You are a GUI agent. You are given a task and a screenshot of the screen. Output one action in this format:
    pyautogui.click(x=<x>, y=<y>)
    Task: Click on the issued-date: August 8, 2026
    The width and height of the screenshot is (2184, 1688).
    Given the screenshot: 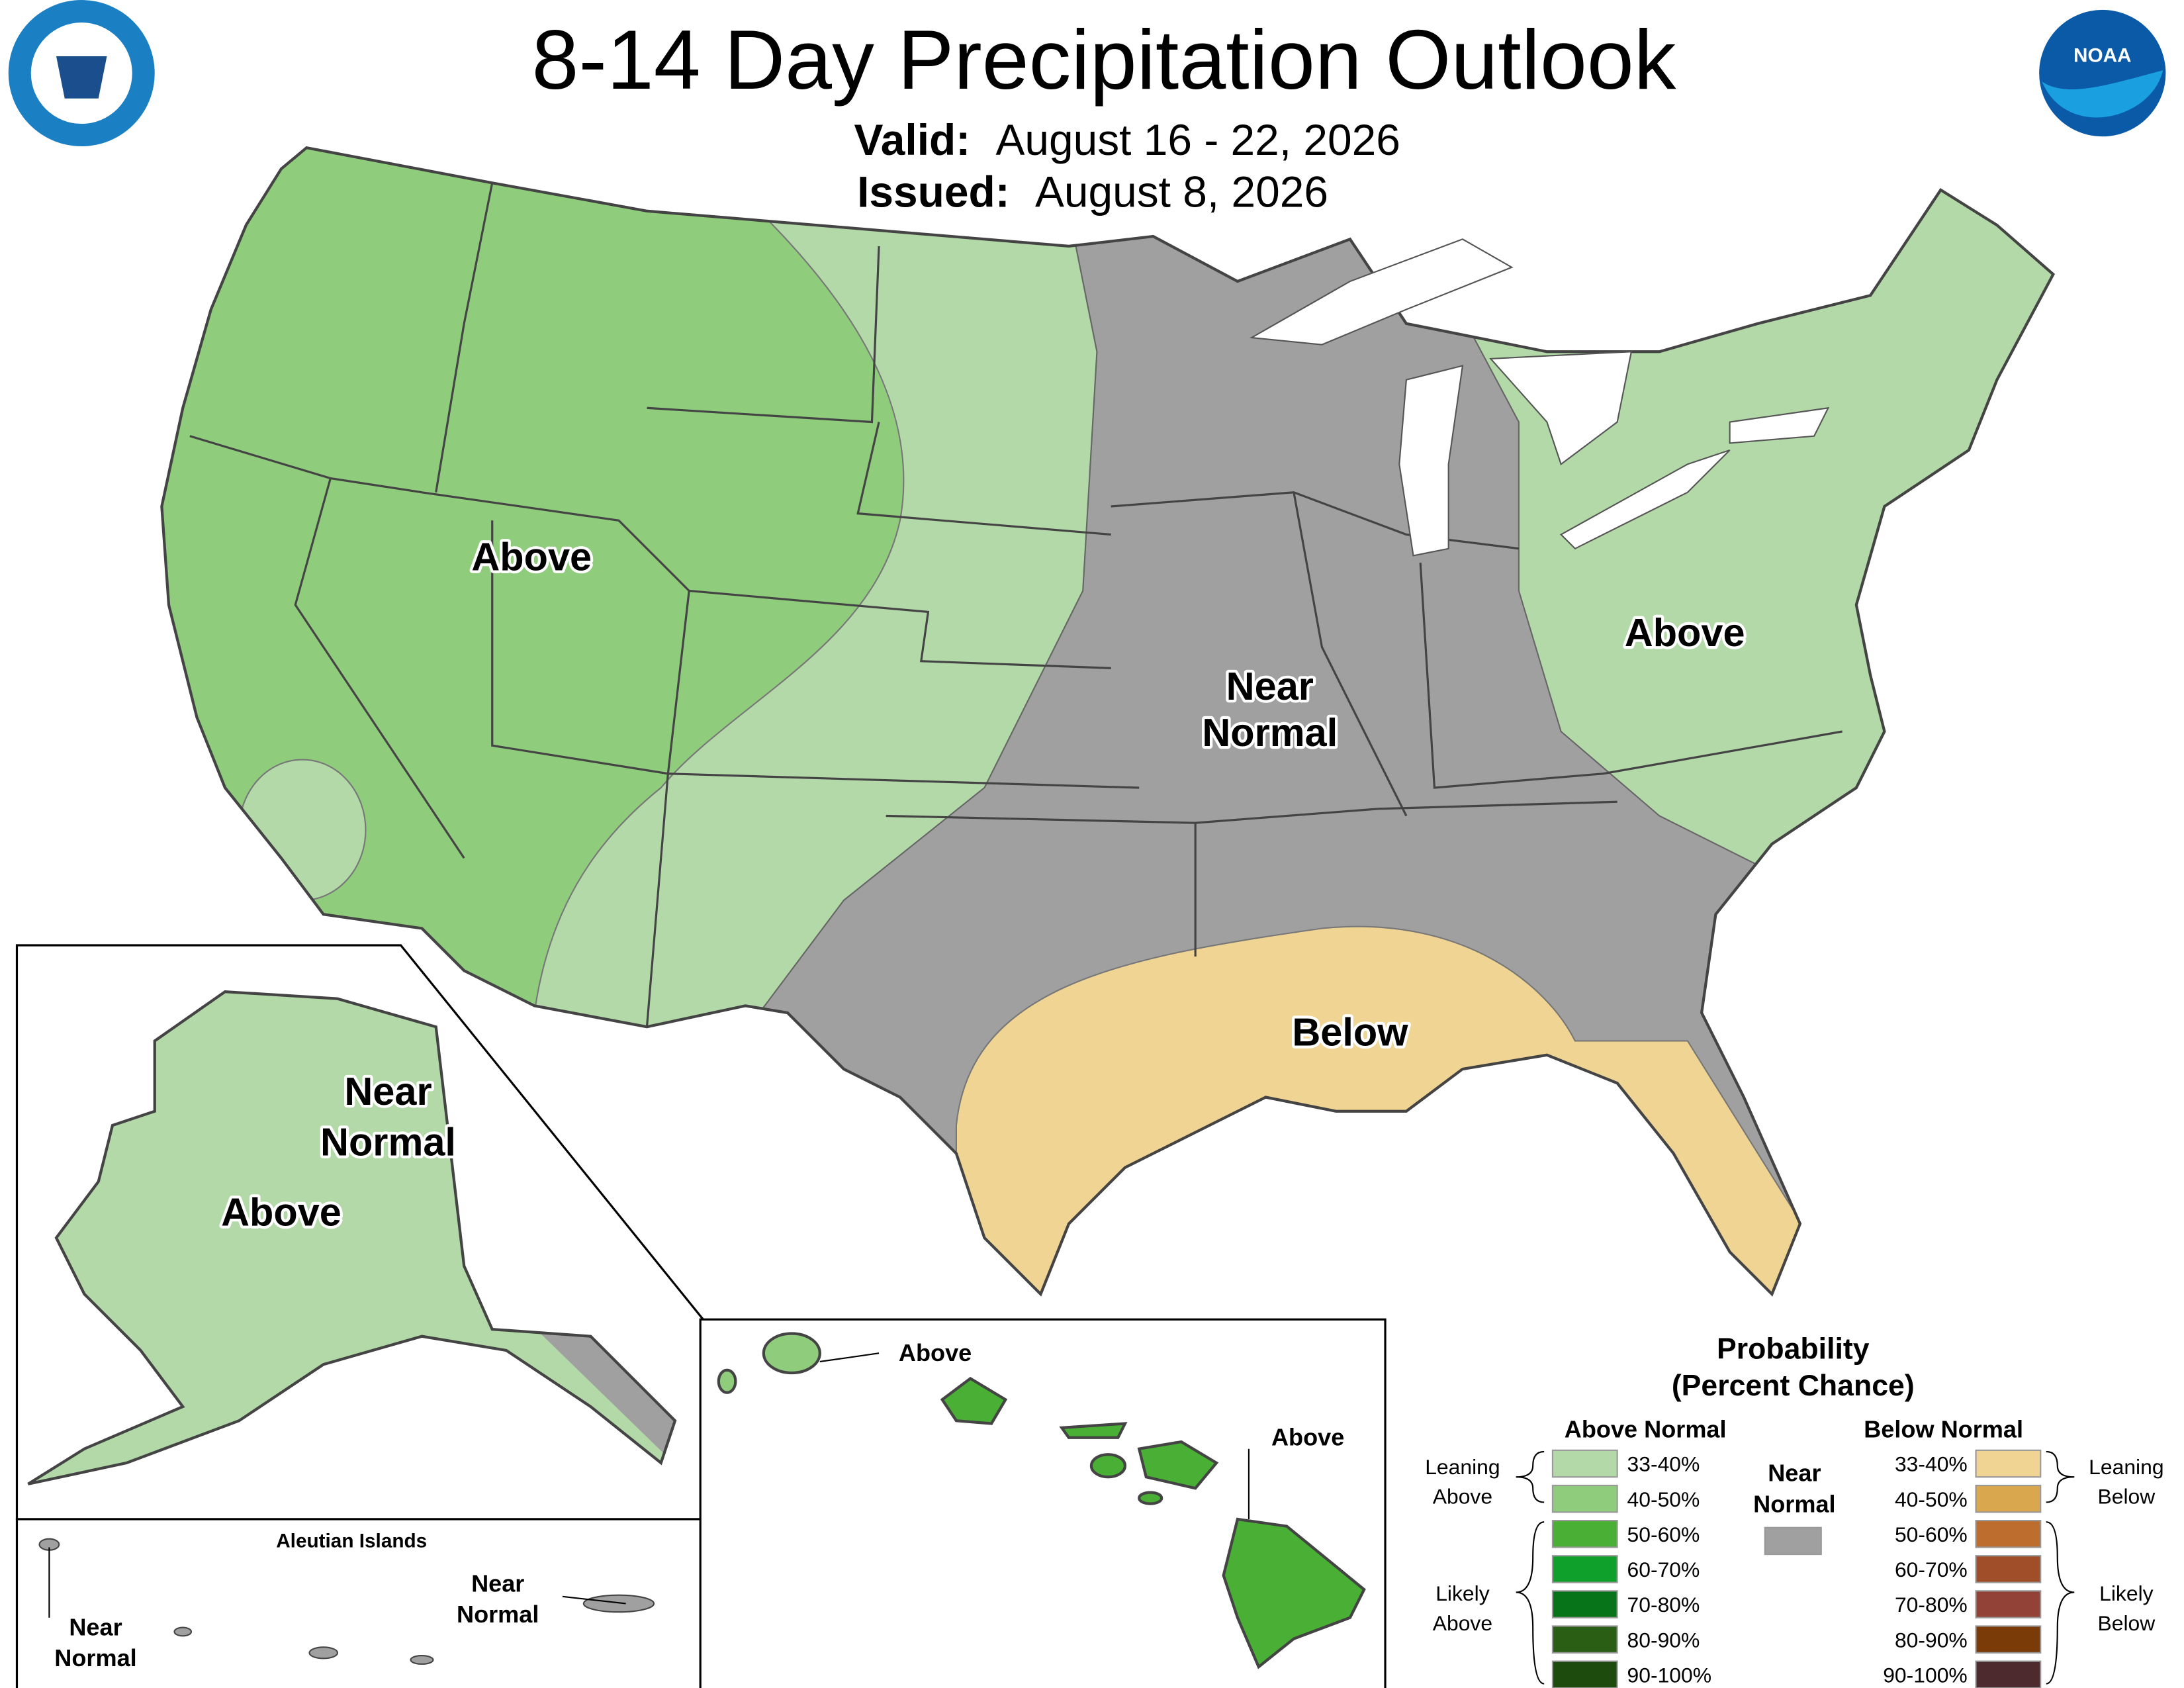 What is the action you would take?
    pyautogui.click(x=1181, y=191)
    